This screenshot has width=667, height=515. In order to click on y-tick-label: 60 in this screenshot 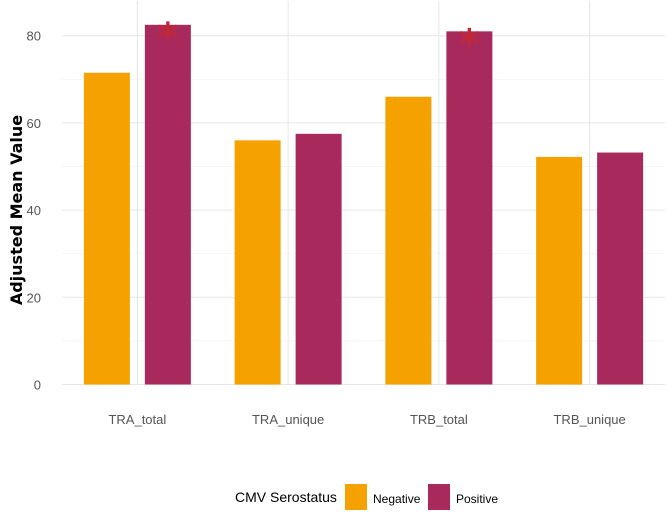, I will do `click(34, 123)`.